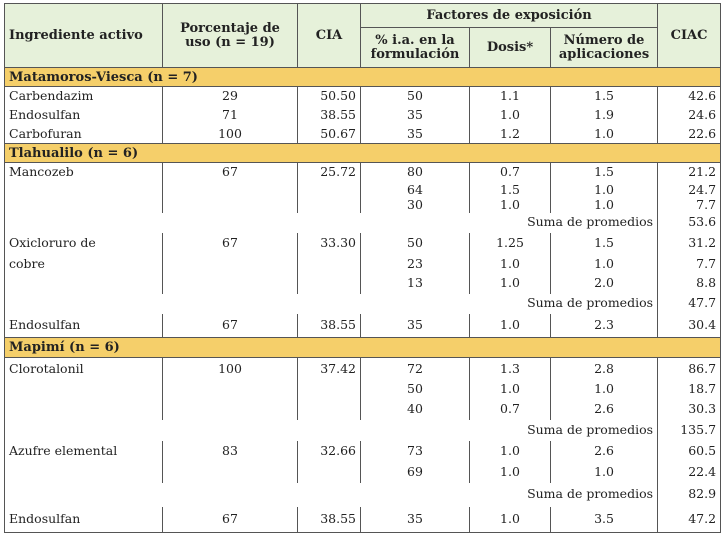 The image size is (724, 548). What do you see at coordinates (689, 325) in the screenshot?
I see `cell-ciac: 30.4` at bounding box center [689, 325].